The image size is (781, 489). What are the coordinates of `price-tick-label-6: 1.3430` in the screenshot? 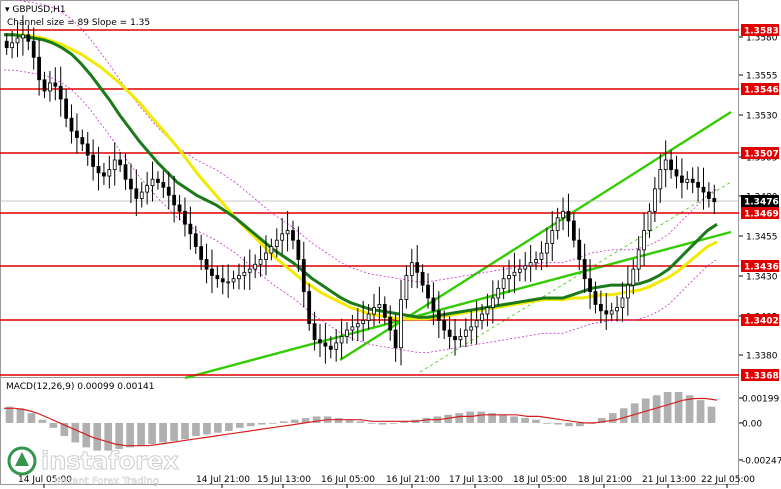 It's located at (762, 278).